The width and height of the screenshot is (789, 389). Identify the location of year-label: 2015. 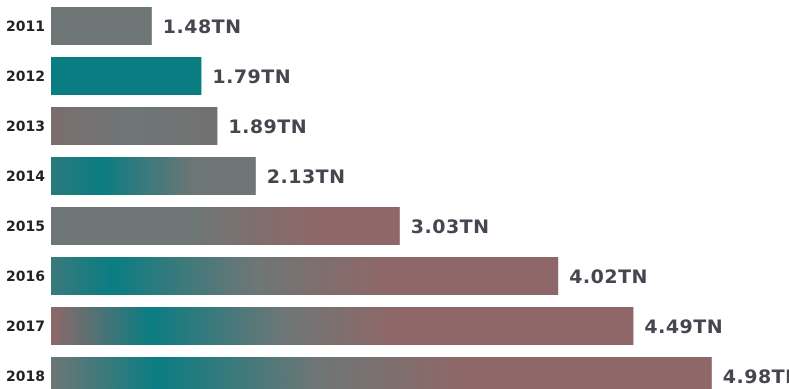
(25, 227).